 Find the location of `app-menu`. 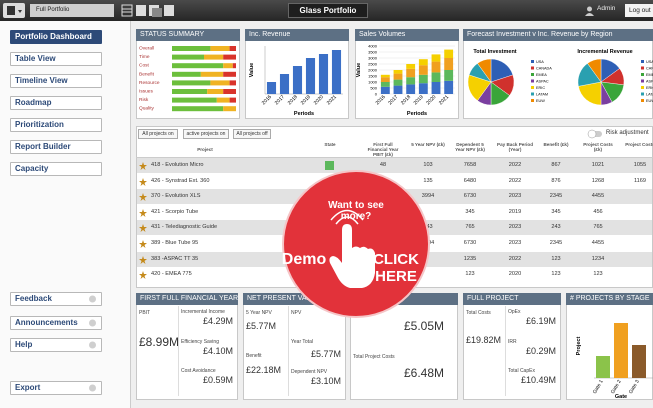

app-menu is located at coordinates (14, 10).